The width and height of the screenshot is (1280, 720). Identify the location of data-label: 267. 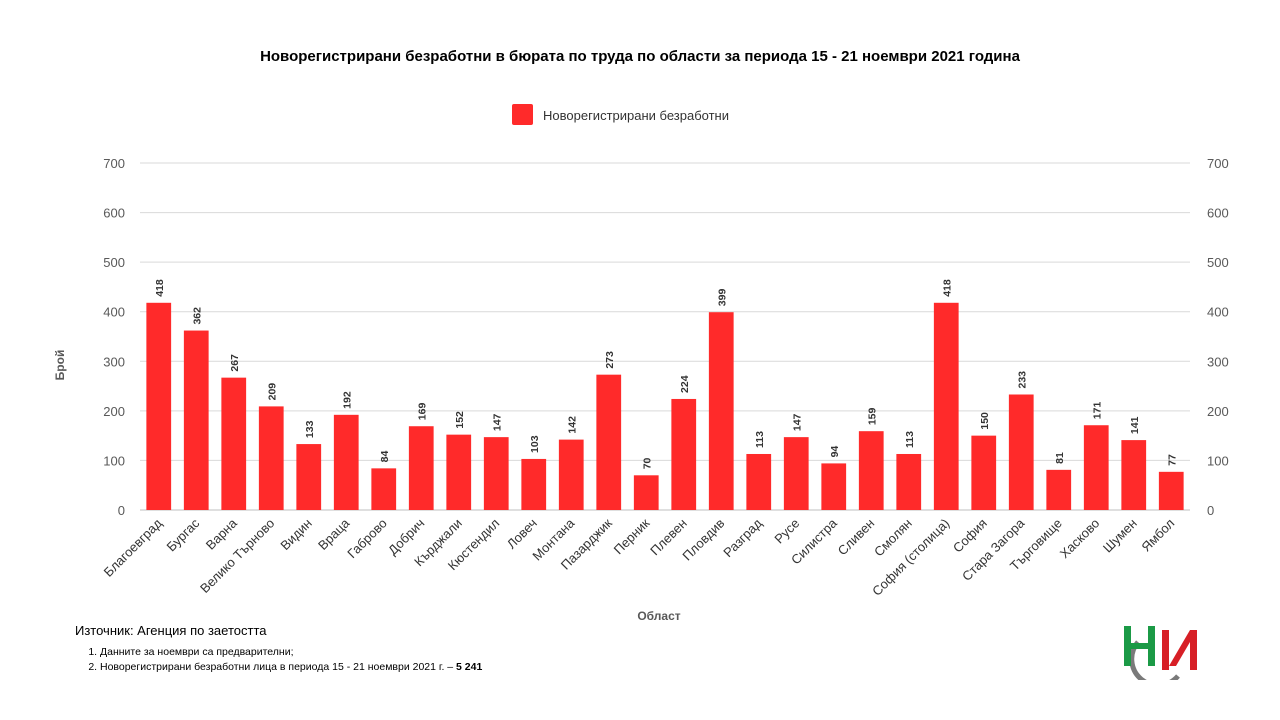
(235, 363).